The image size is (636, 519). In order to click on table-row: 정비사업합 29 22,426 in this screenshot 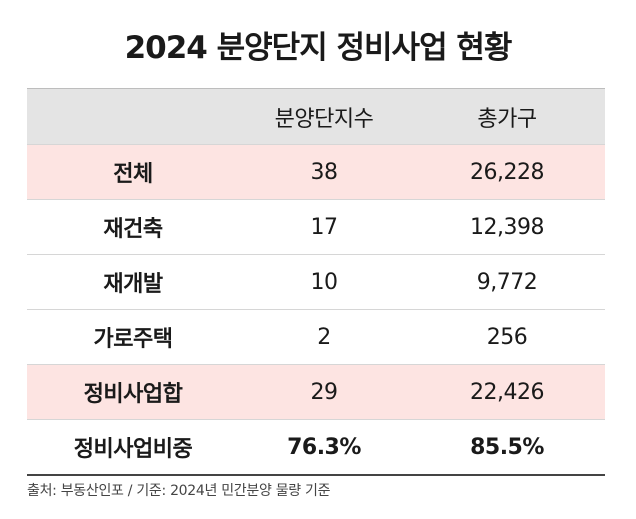, I will do `click(316, 392)`.